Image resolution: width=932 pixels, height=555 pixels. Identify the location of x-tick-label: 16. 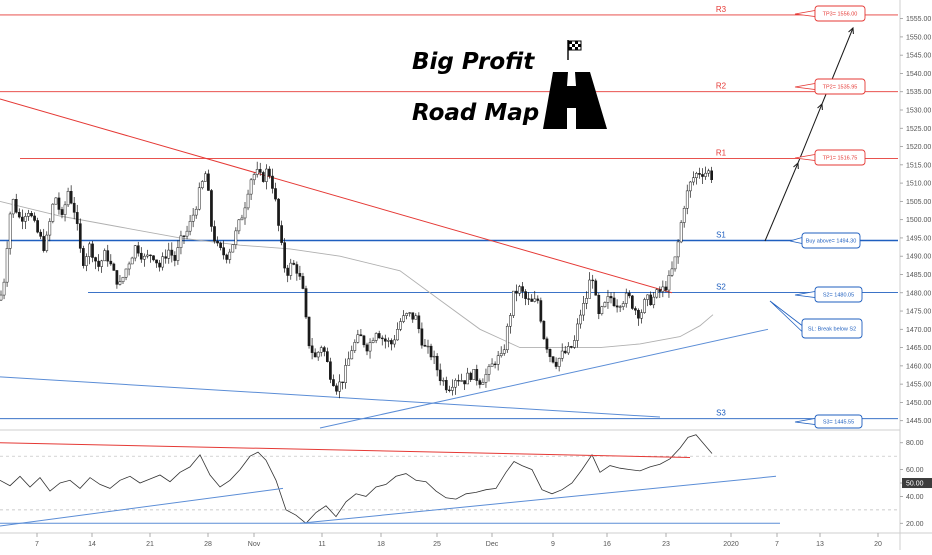
(607, 544).